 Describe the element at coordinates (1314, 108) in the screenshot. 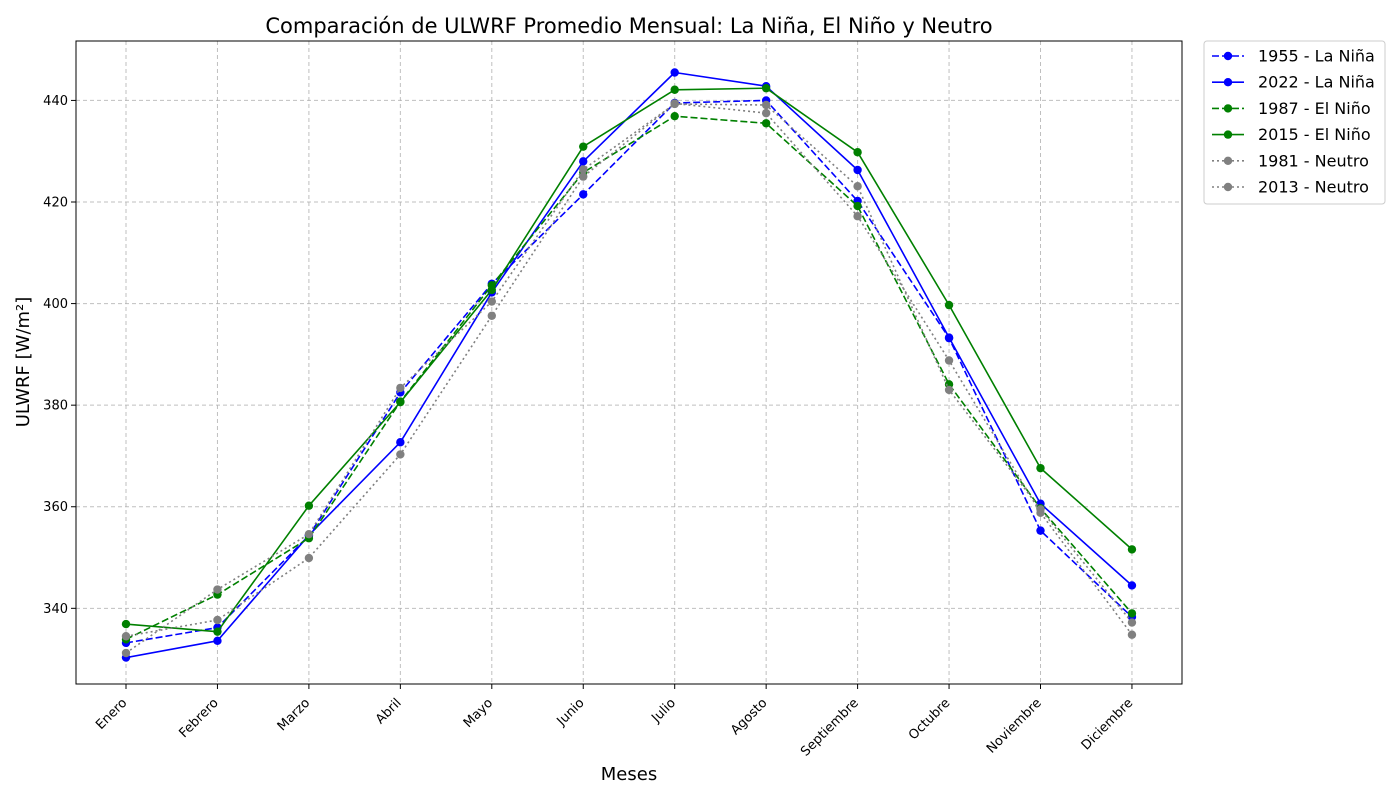

I see `legend-label: 1987 - El Niño` at that location.